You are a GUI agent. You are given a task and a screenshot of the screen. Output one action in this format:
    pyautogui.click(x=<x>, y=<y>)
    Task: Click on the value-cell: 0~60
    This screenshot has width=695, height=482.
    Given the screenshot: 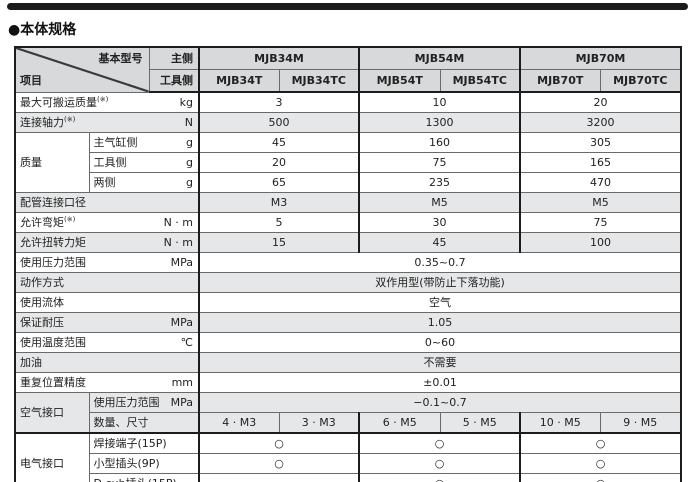 What is the action you would take?
    pyautogui.click(x=440, y=342)
    